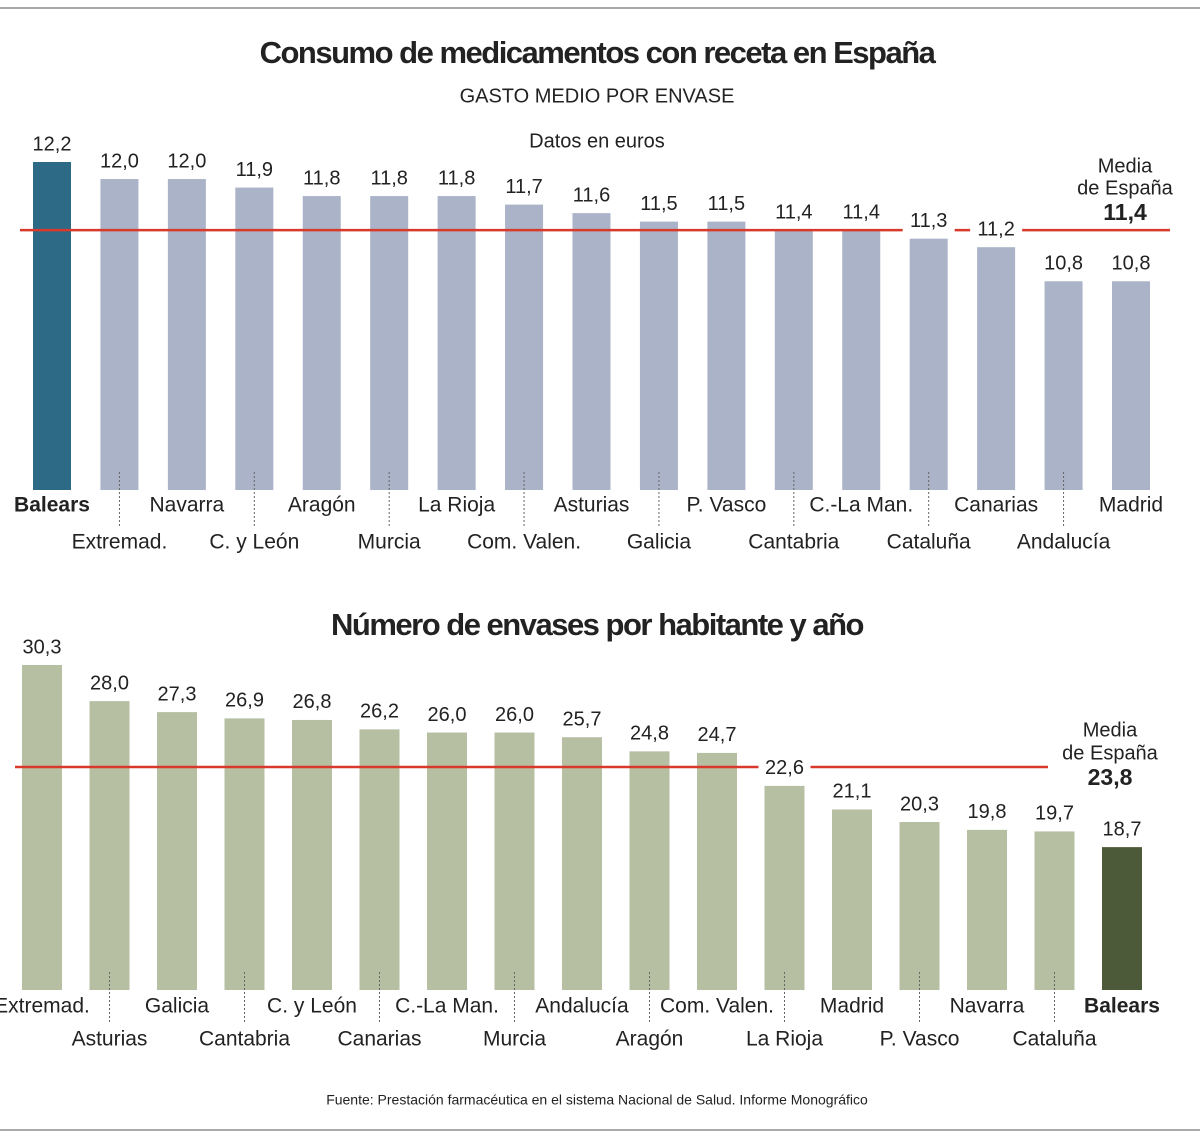 This screenshot has height=1145, width=1200. What do you see at coordinates (597, 624) in the screenshot?
I see `chart-title: Número de envases por habitante y año` at bounding box center [597, 624].